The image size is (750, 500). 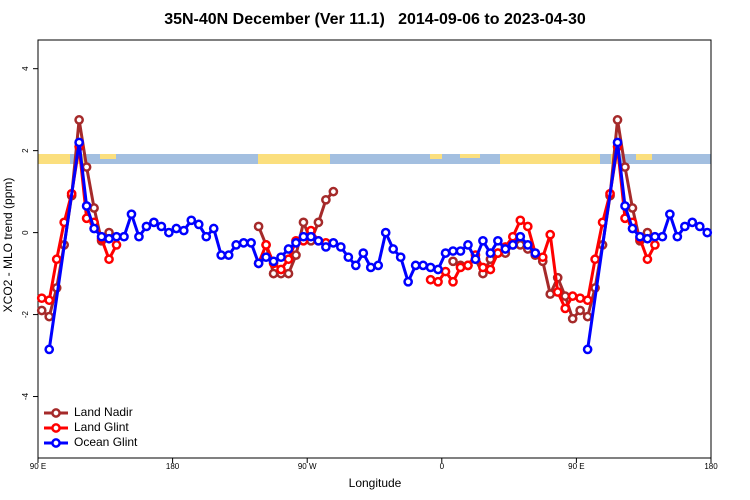 What do you see at coordinates (25, 396) in the screenshot?
I see `y-tick-label: -4` at bounding box center [25, 396].